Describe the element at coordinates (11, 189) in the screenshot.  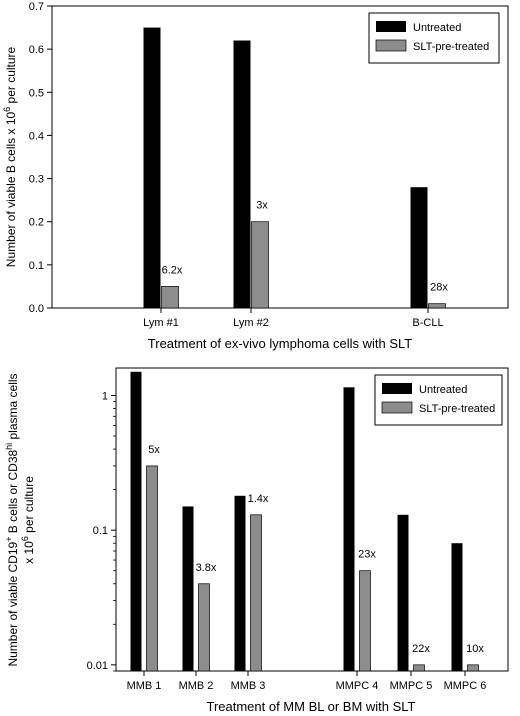
I see `y-axis-title-top-prefix: Number of viable B cells x 10` at that location.